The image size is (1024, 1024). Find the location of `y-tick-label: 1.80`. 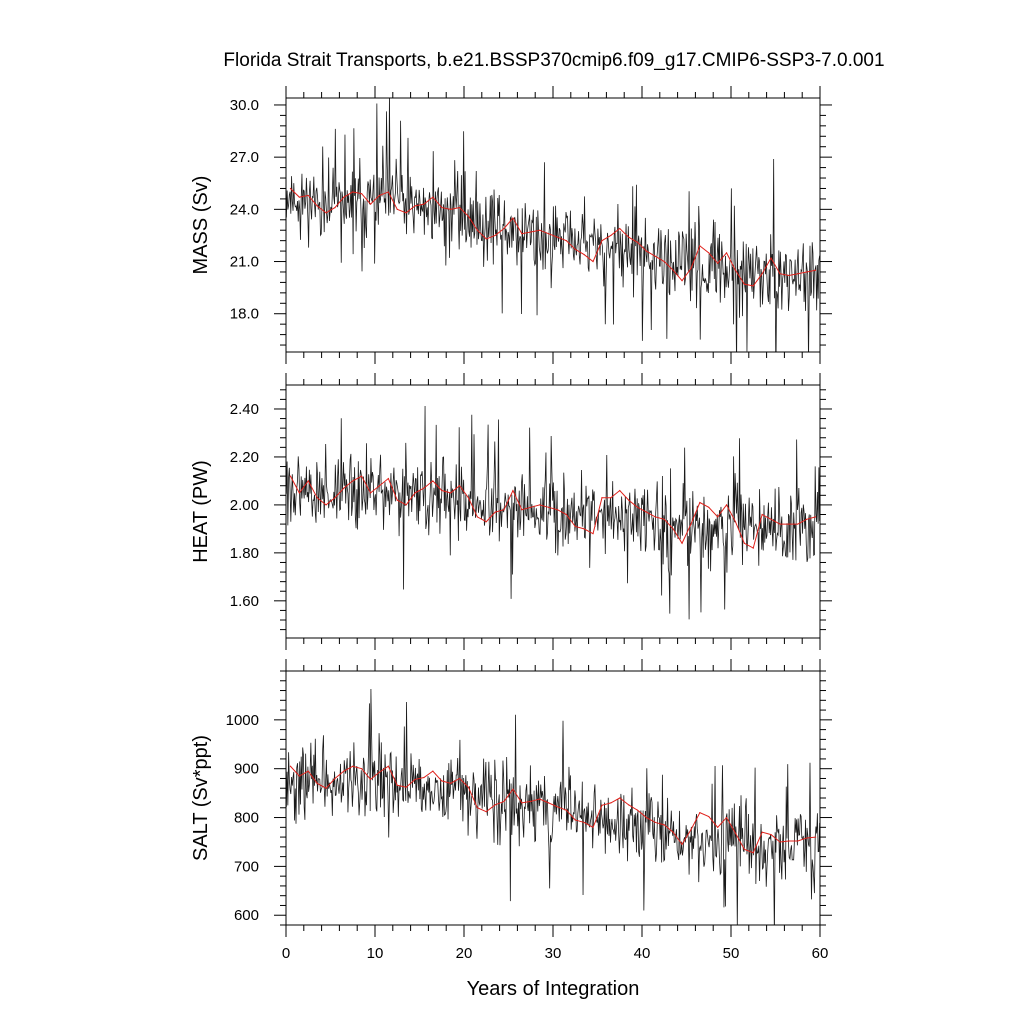

y-tick-label: 1.80 is located at coordinates (244, 553).